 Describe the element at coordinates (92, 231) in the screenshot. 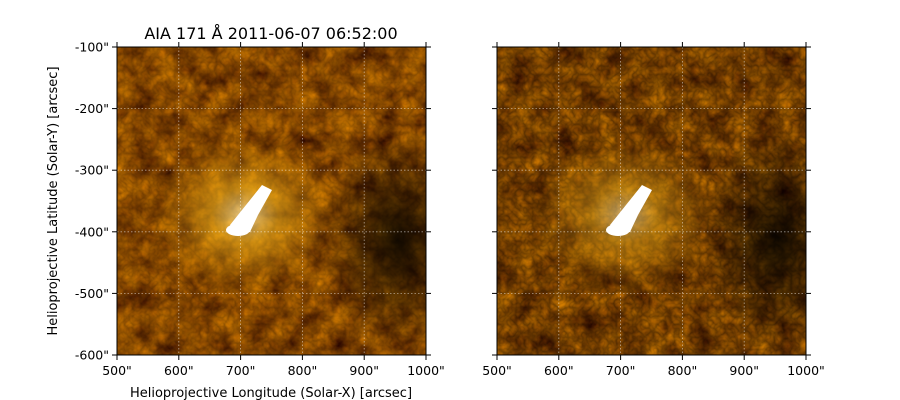

I see `left-y-tick-label: -400"` at that location.